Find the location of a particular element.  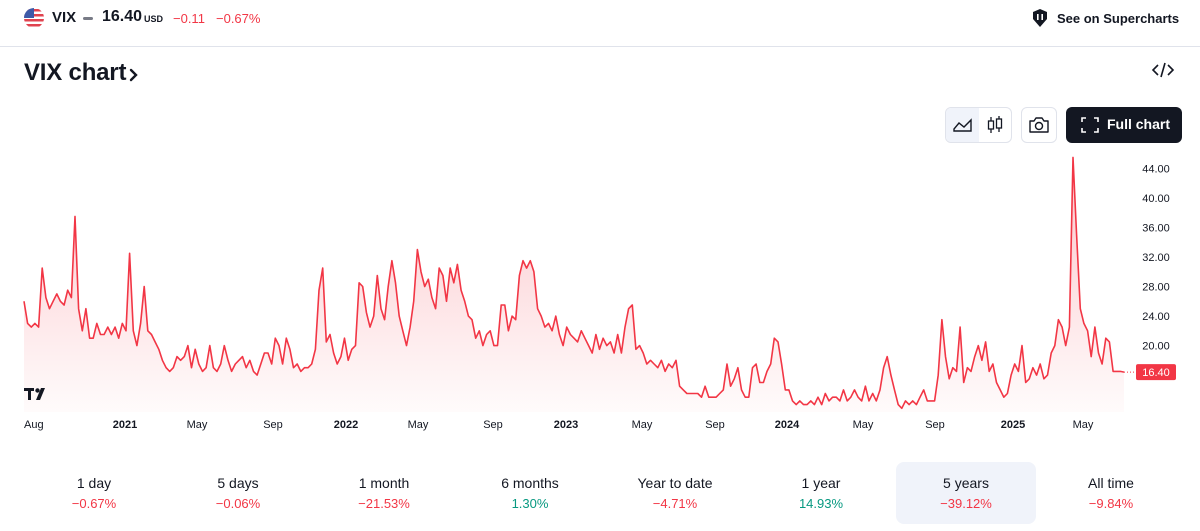

price-change-percent: −0.67% is located at coordinates (238, 18).